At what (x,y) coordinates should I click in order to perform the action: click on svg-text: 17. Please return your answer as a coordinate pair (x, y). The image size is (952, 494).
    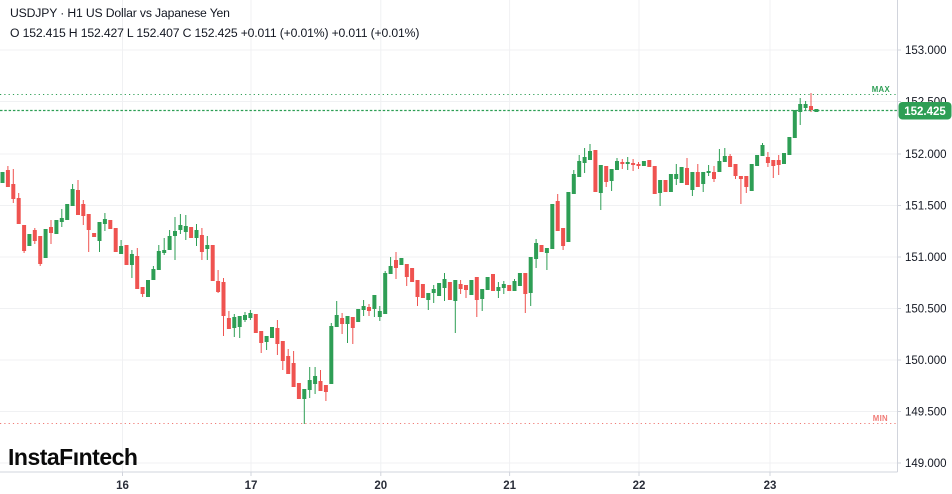
    Looking at the image, I should click on (251, 486).